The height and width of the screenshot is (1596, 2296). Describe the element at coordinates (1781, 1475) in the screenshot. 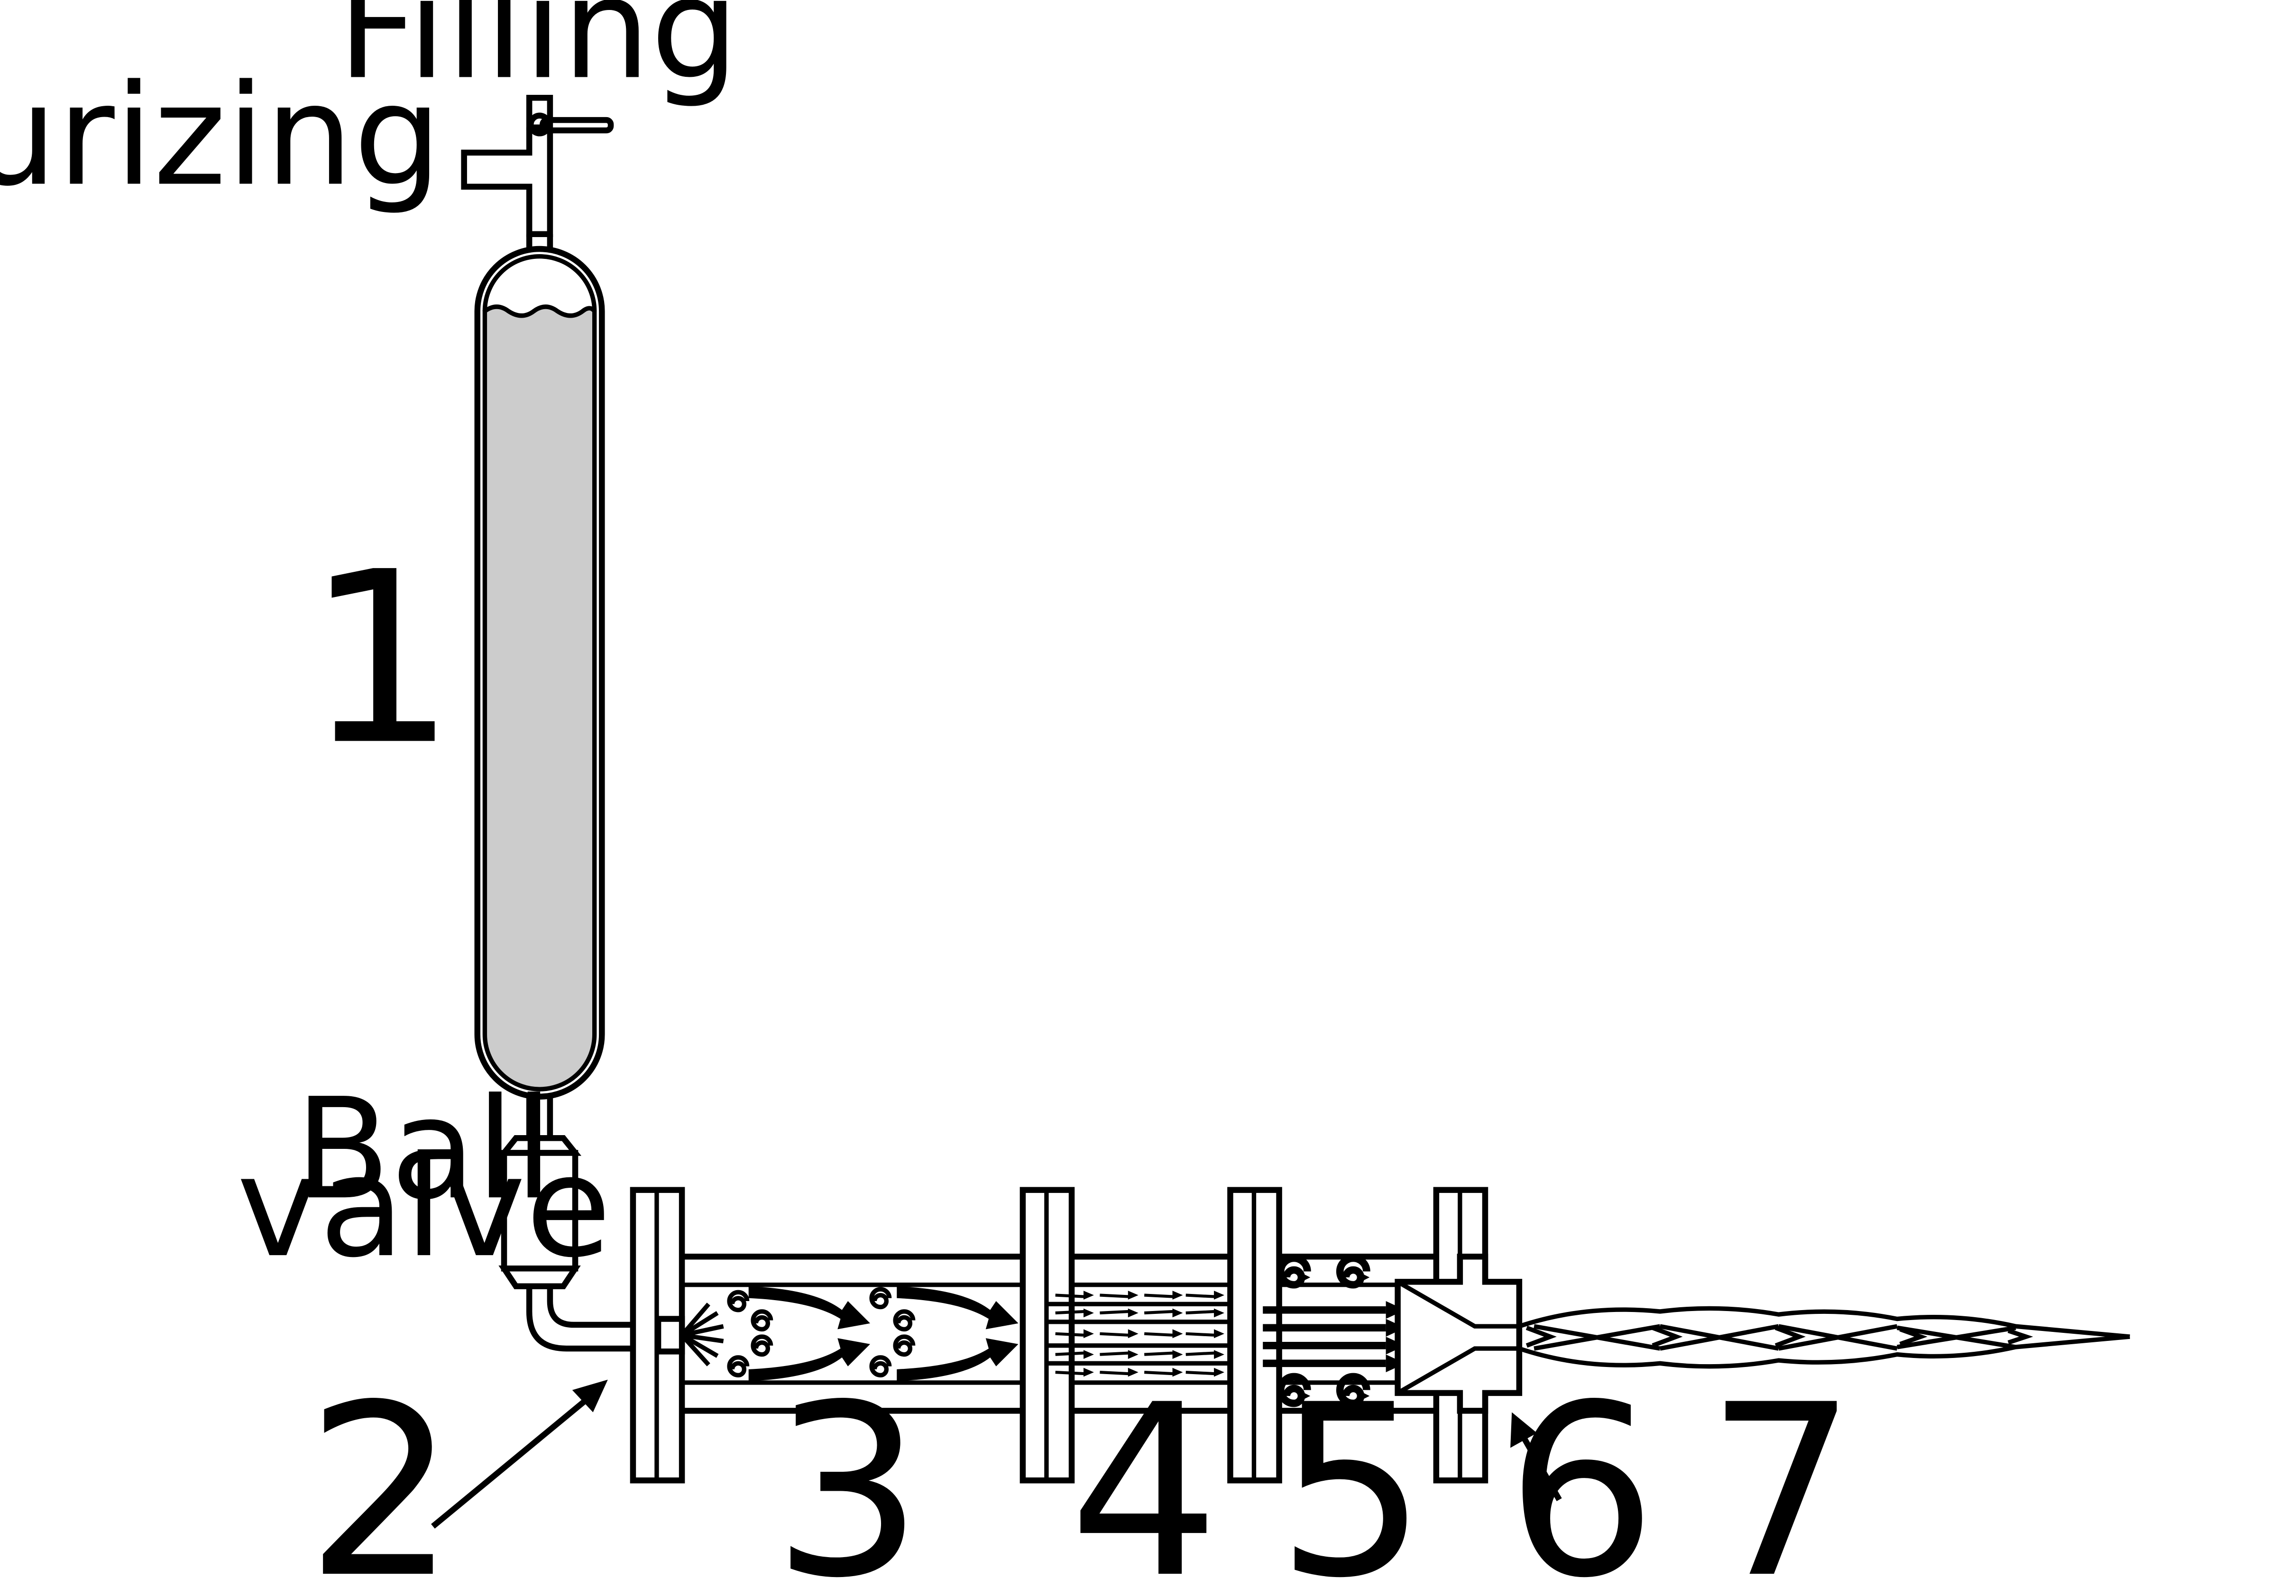

I see `number-7: 7` at that location.